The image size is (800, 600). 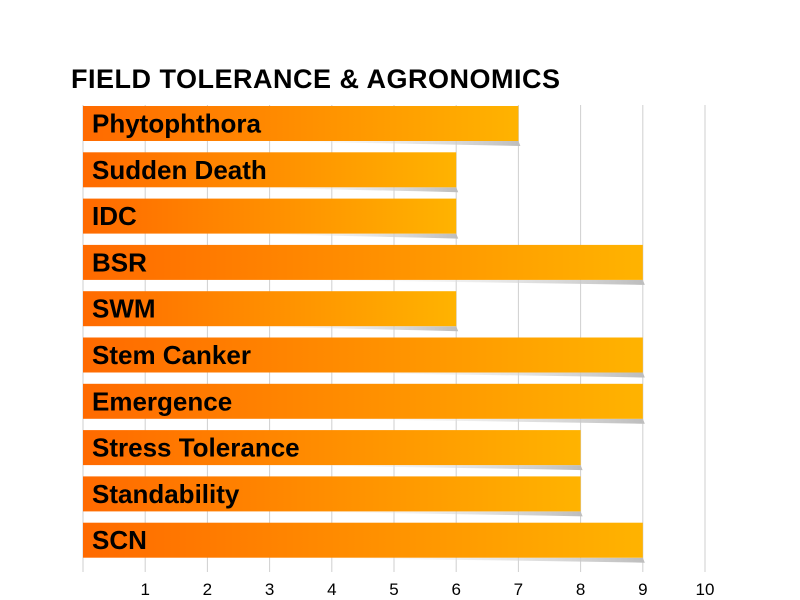 I want to click on x-tick-label: 6, so click(x=455, y=589).